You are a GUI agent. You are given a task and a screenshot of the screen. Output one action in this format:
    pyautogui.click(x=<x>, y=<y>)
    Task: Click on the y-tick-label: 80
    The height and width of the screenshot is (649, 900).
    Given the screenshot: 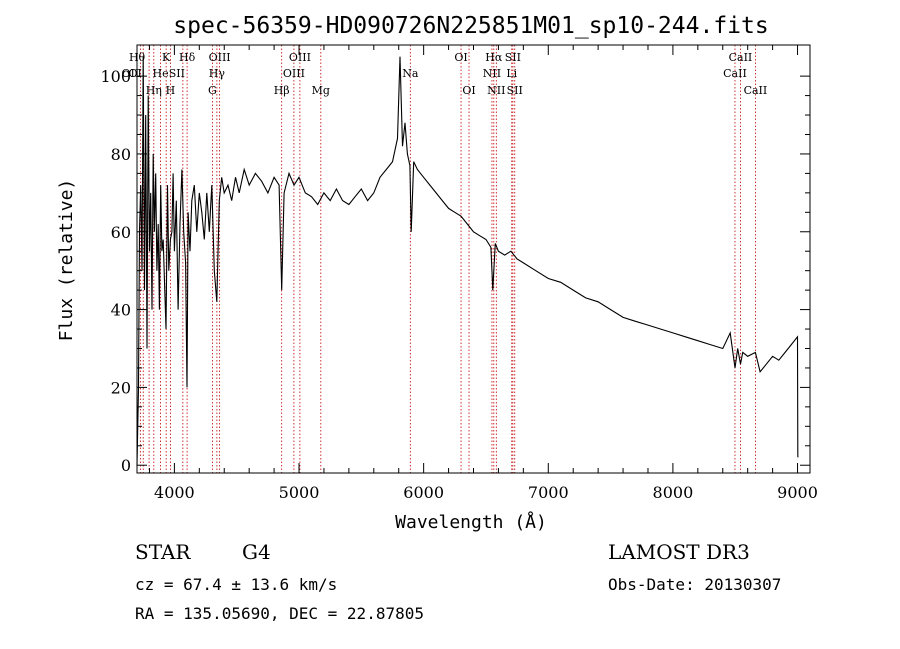 What is the action you would take?
    pyautogui.click(x=121, y=154)
    